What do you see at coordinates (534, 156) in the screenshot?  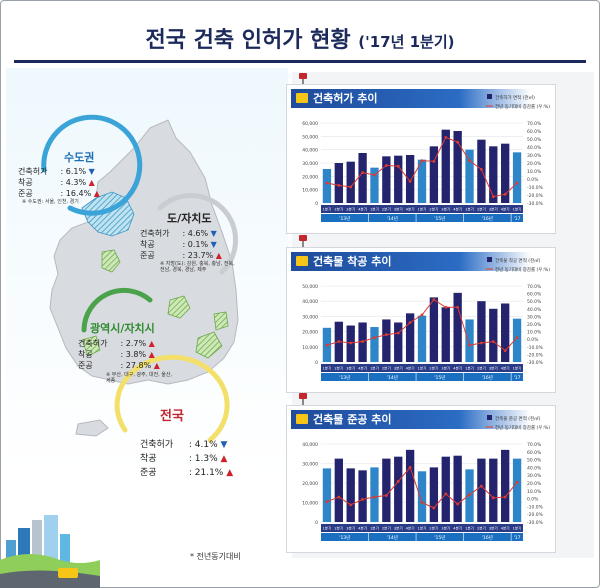 I see `y2-tick-label: 30.0%` at bounding box center [534, 156].